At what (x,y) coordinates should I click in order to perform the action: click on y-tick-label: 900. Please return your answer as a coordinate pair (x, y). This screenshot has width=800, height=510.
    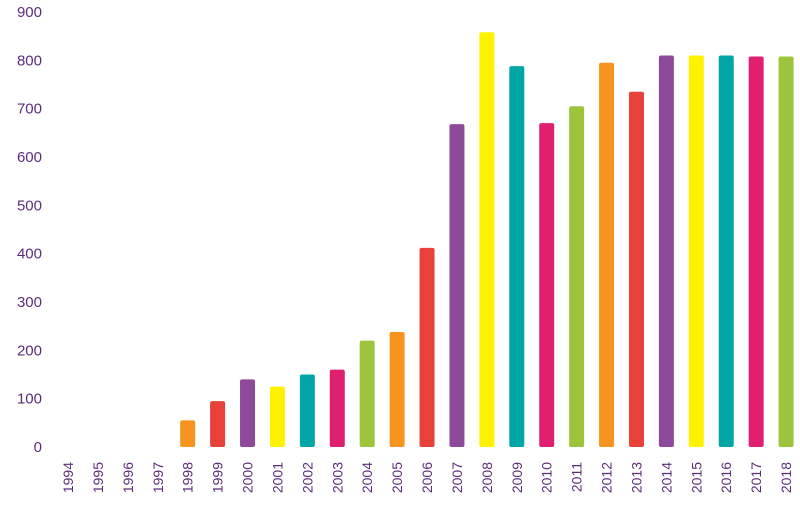
    Looking at the image, I should click on (29, 12).